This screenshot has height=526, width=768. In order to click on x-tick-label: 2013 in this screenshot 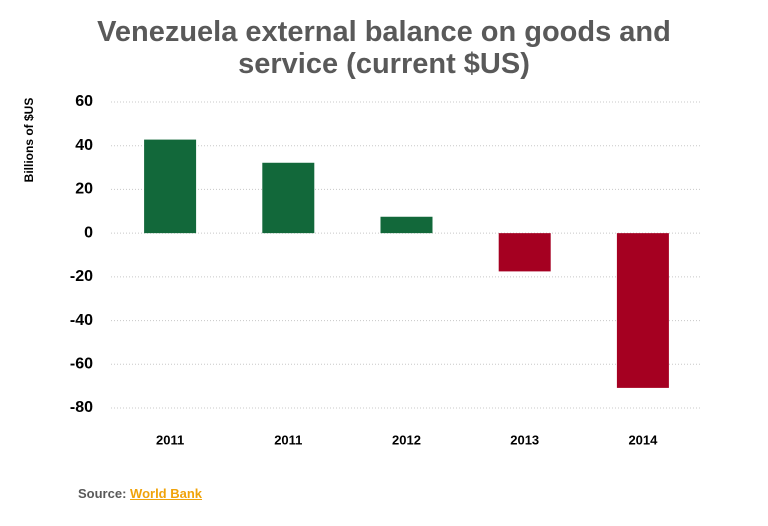, I will do `click(524, 439)`.